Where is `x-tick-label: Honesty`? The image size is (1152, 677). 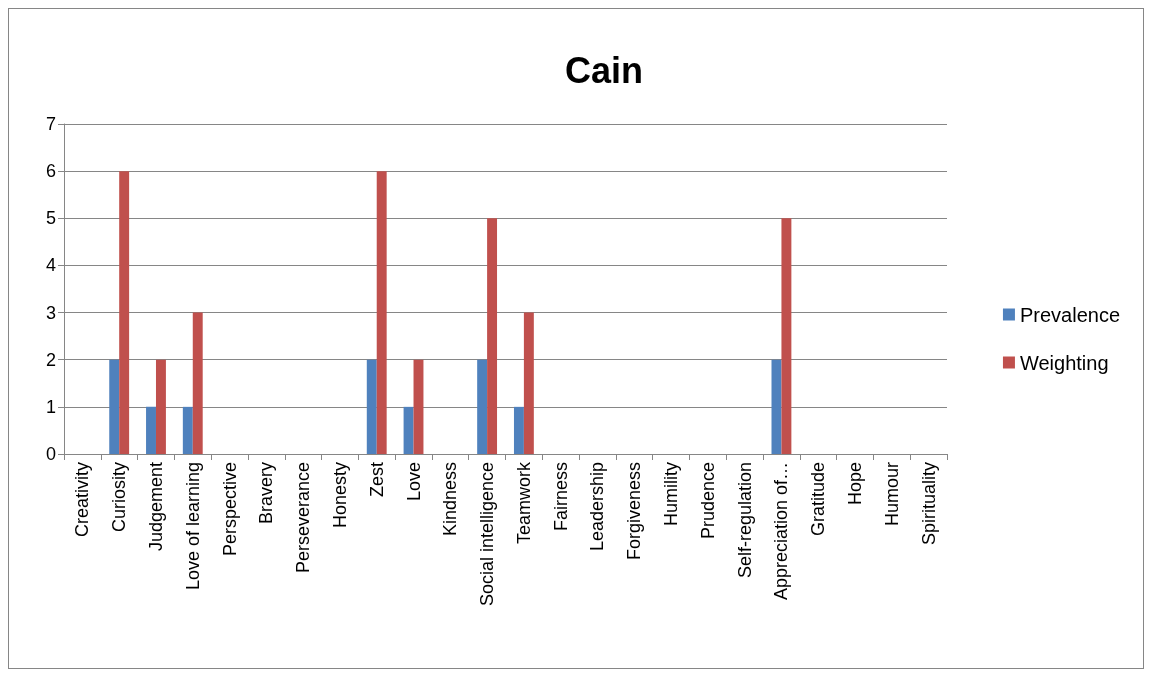 x-tick-label: Honesty is located at coordinates (339, 495).